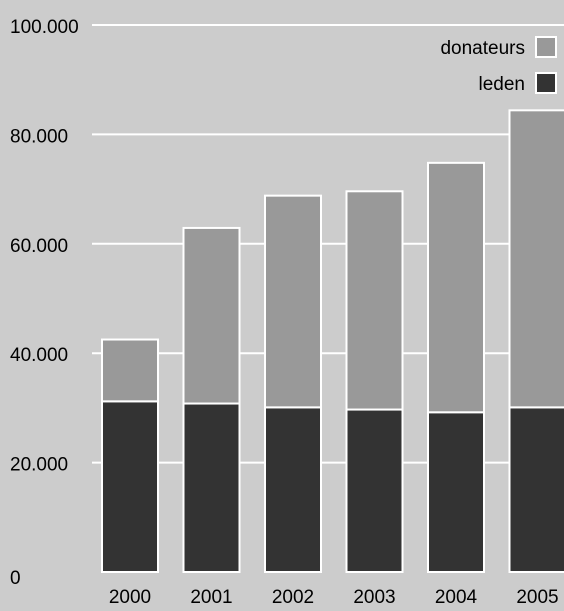 This screenshot has width=564, height=611. Describe the element at coordinates (498, 66) in the screenshot. I see `legend: donateurs leden` at that location.